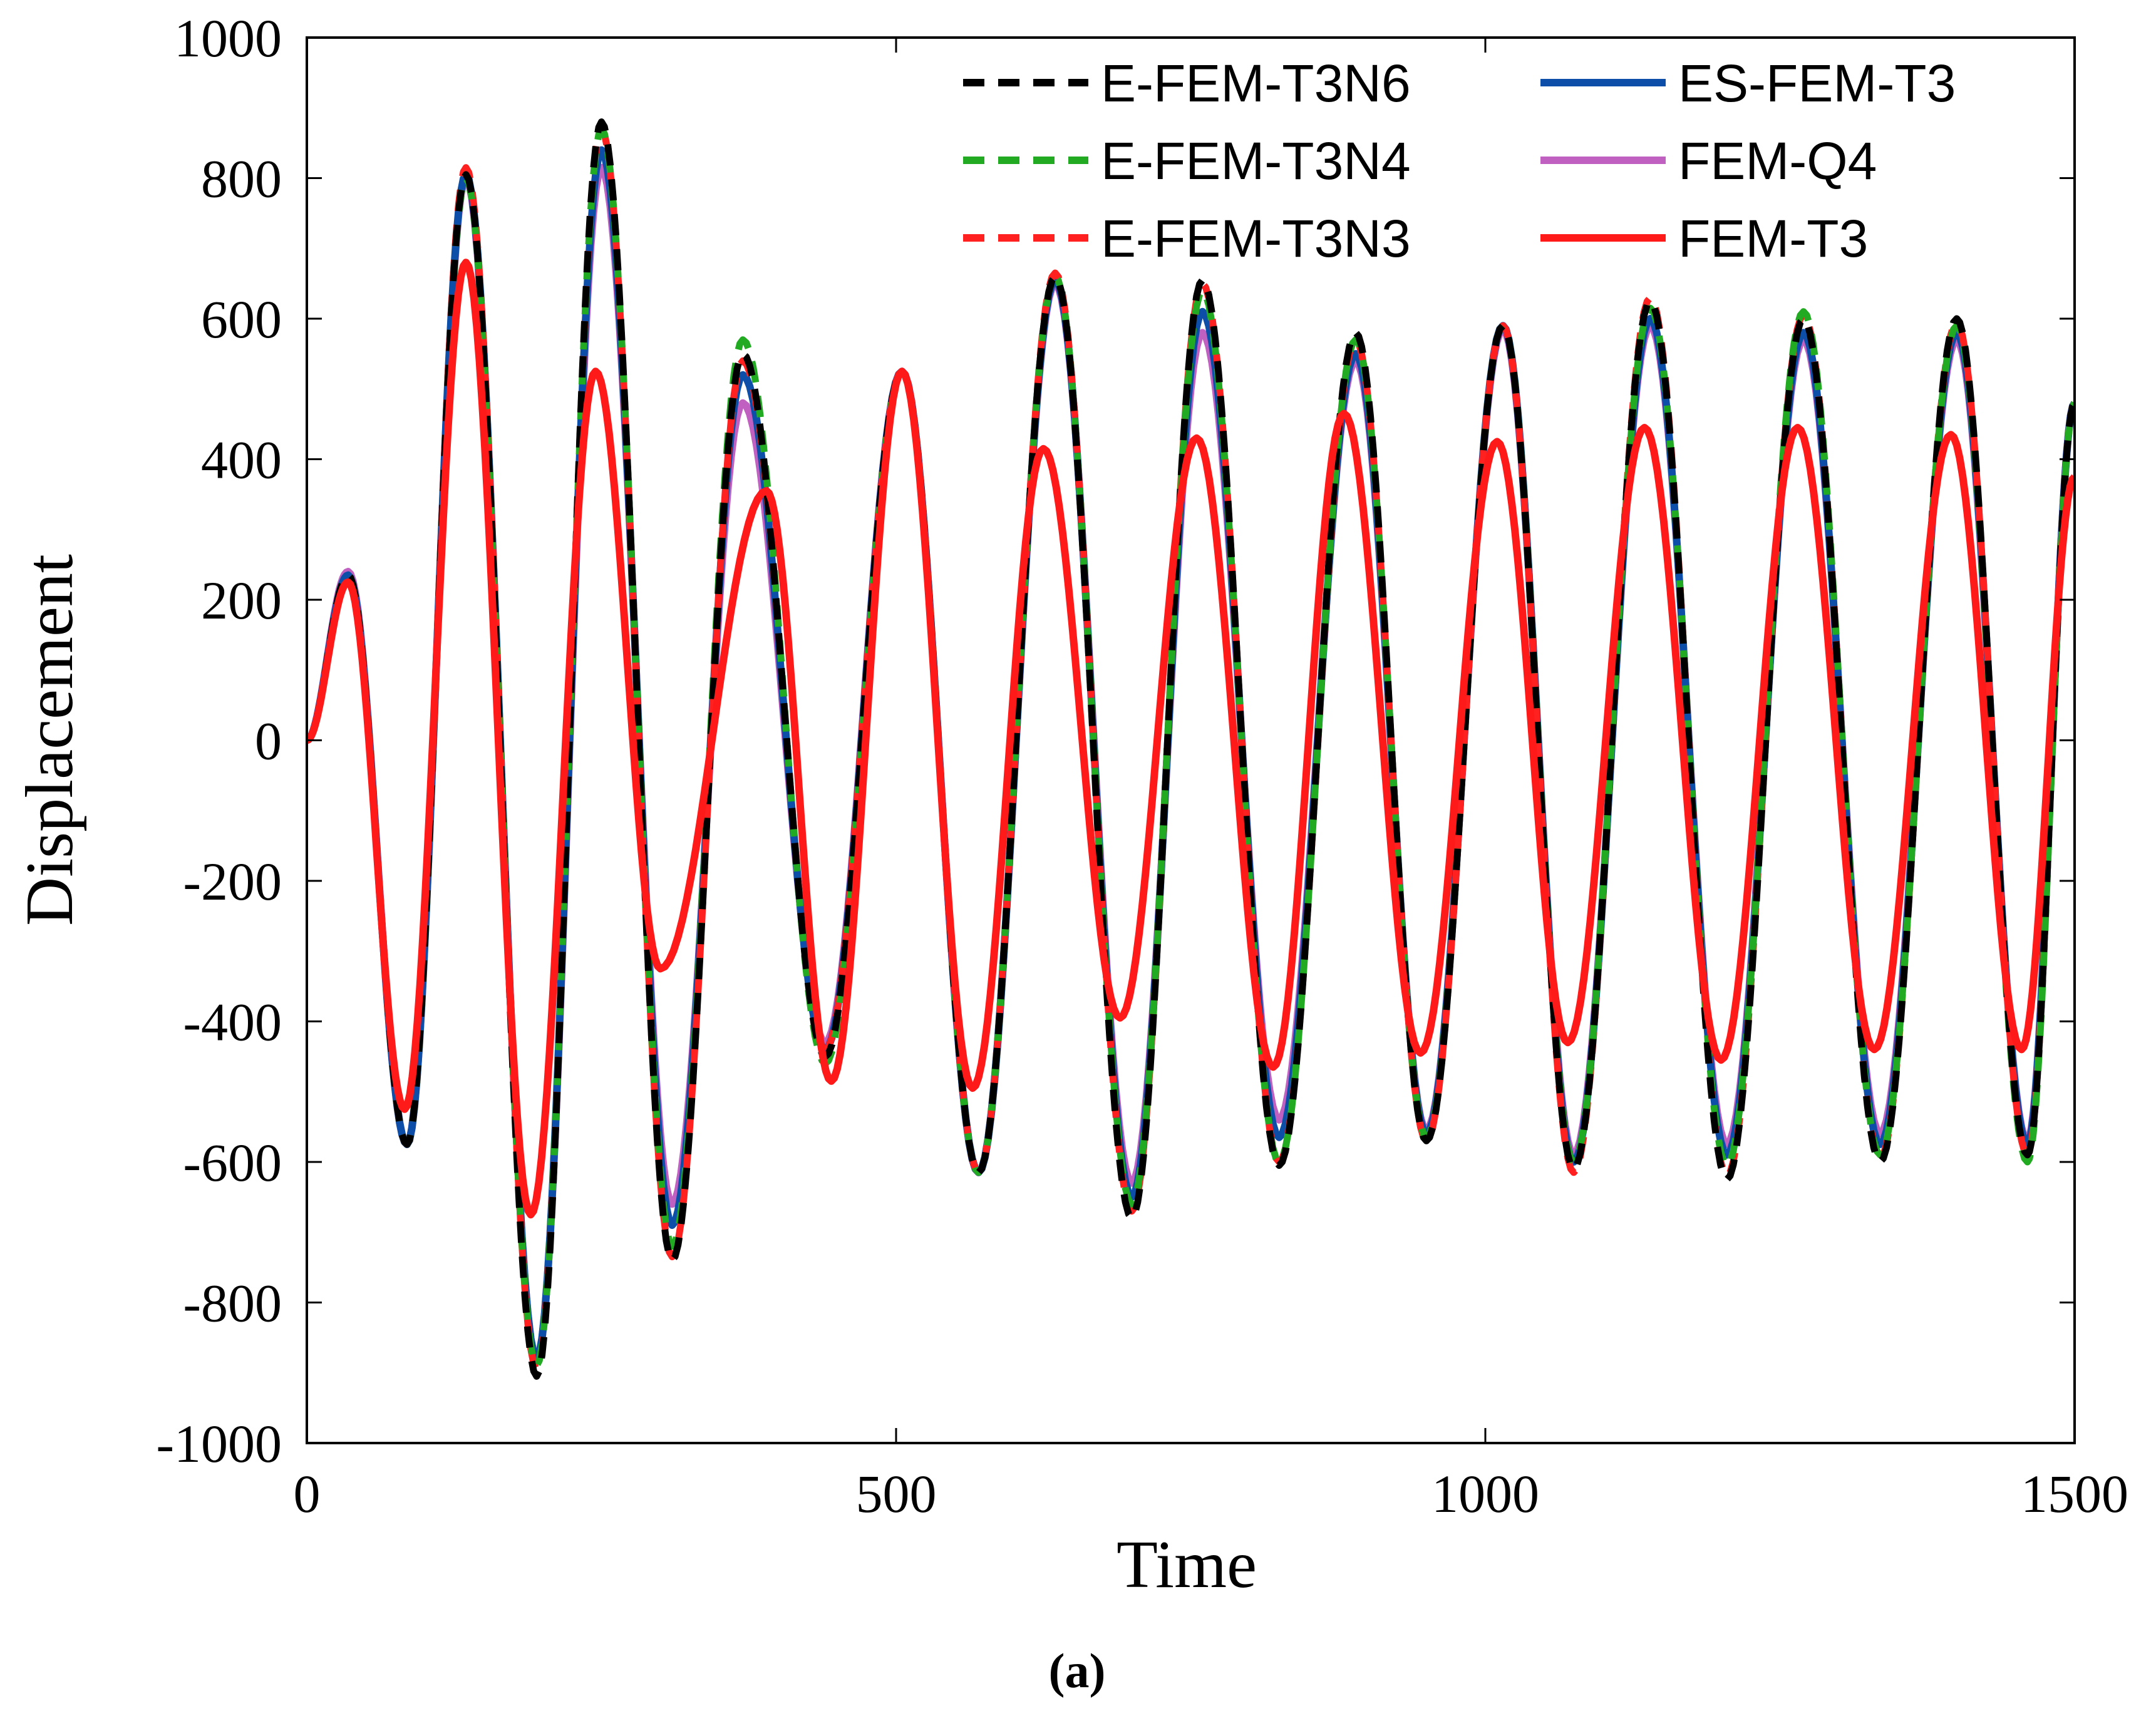 The width and height of the screenshot is (2156, 1711). What do you see at coordinates (241, 460) in the screenshot?
I see `y-tick-label: 400` at bounding box center [241, 460].